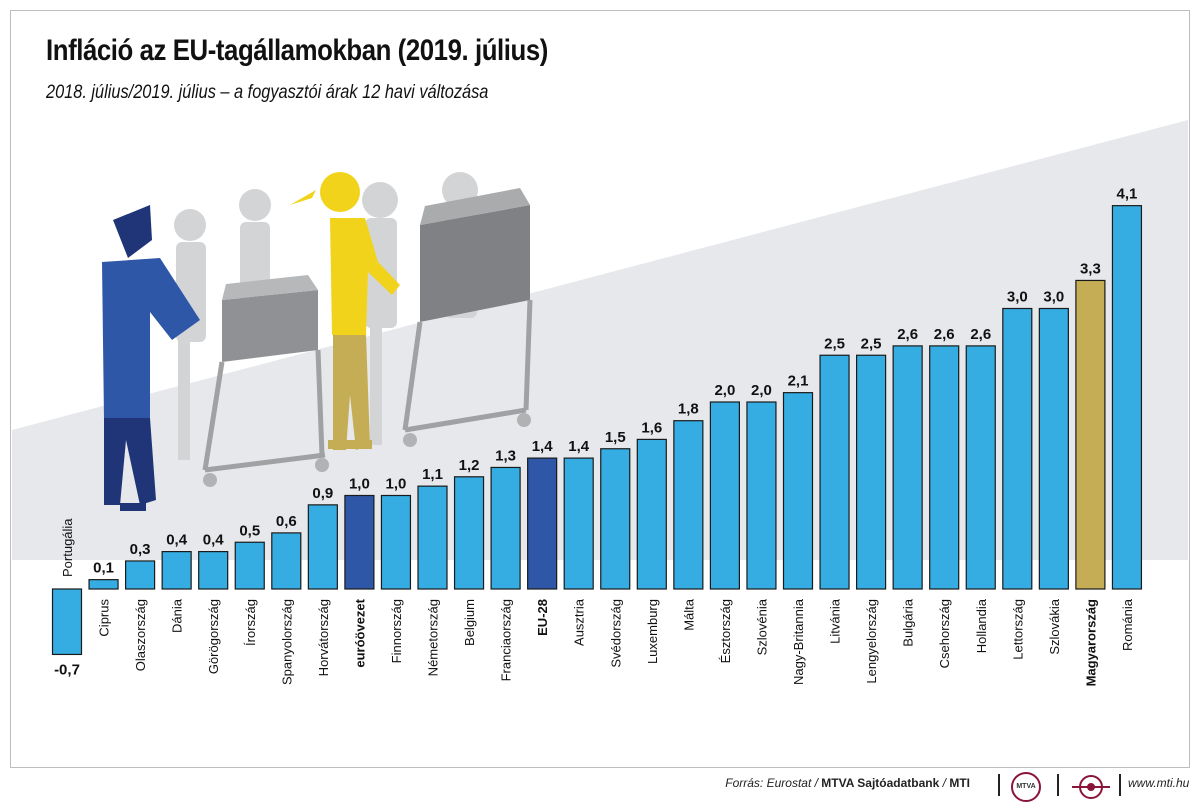 This screenshot has height=808, width=1200. What do you see at coordinates (151, 358) in the screenshot?
I see `man-figure` at bounding box center [151, 358].